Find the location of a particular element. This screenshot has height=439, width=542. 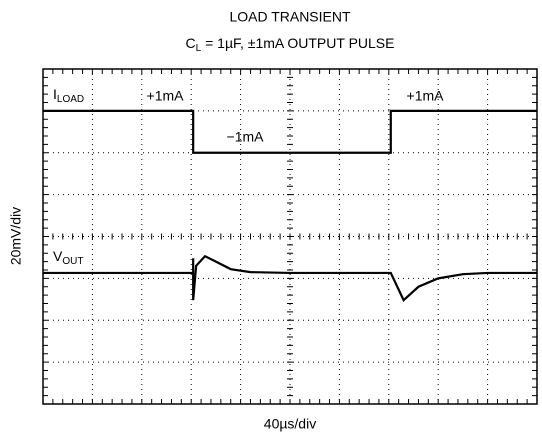

trace-label: ILOAD is located at coordinates (68, 95).